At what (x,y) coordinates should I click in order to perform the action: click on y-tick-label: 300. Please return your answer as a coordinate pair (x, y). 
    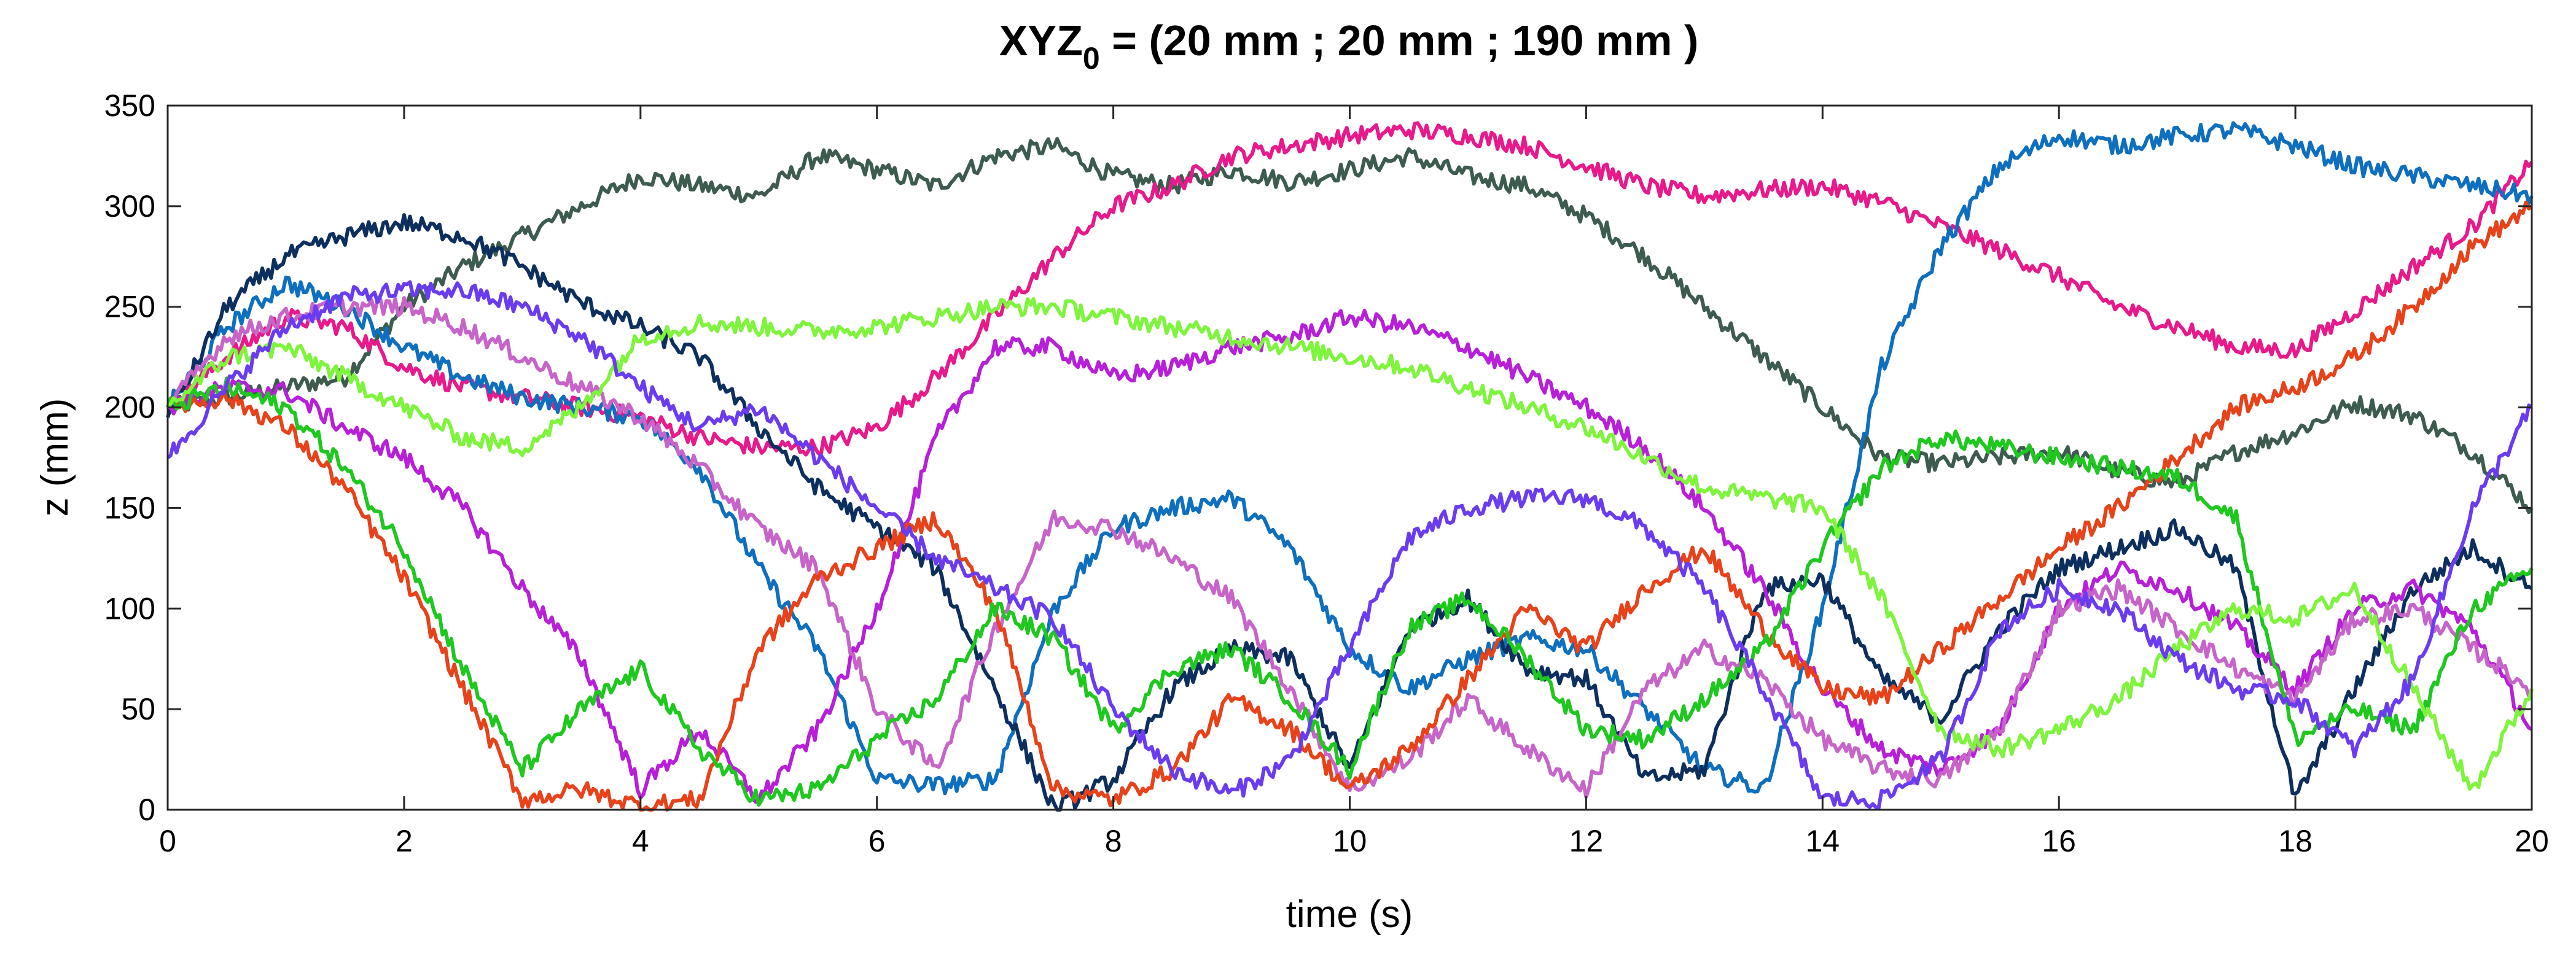
    Looking at the image, I should click on (129, 206).